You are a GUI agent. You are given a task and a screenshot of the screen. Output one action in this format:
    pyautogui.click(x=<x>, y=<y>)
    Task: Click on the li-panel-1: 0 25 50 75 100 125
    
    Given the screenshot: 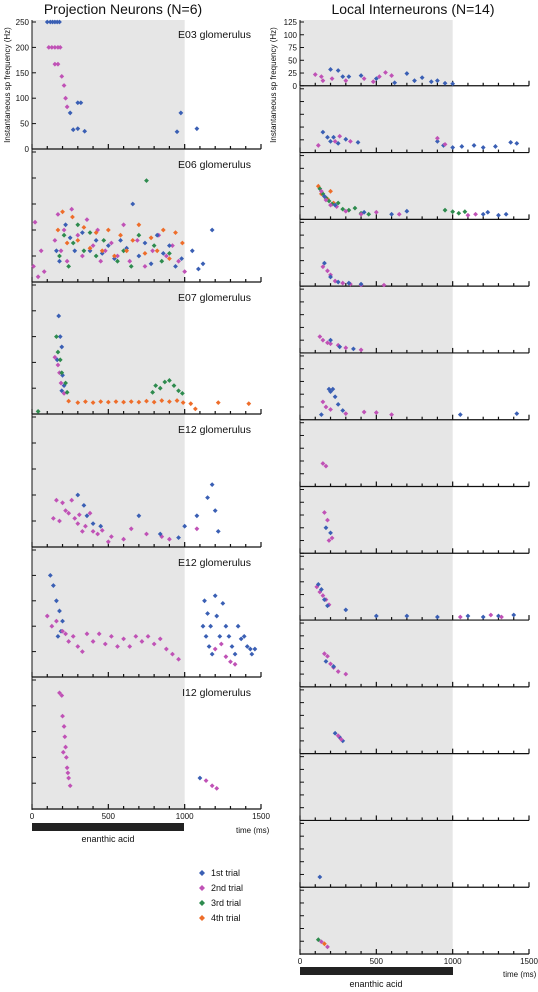 What is the action you would take?
    pyautogui.click(x=407, y=54)
    